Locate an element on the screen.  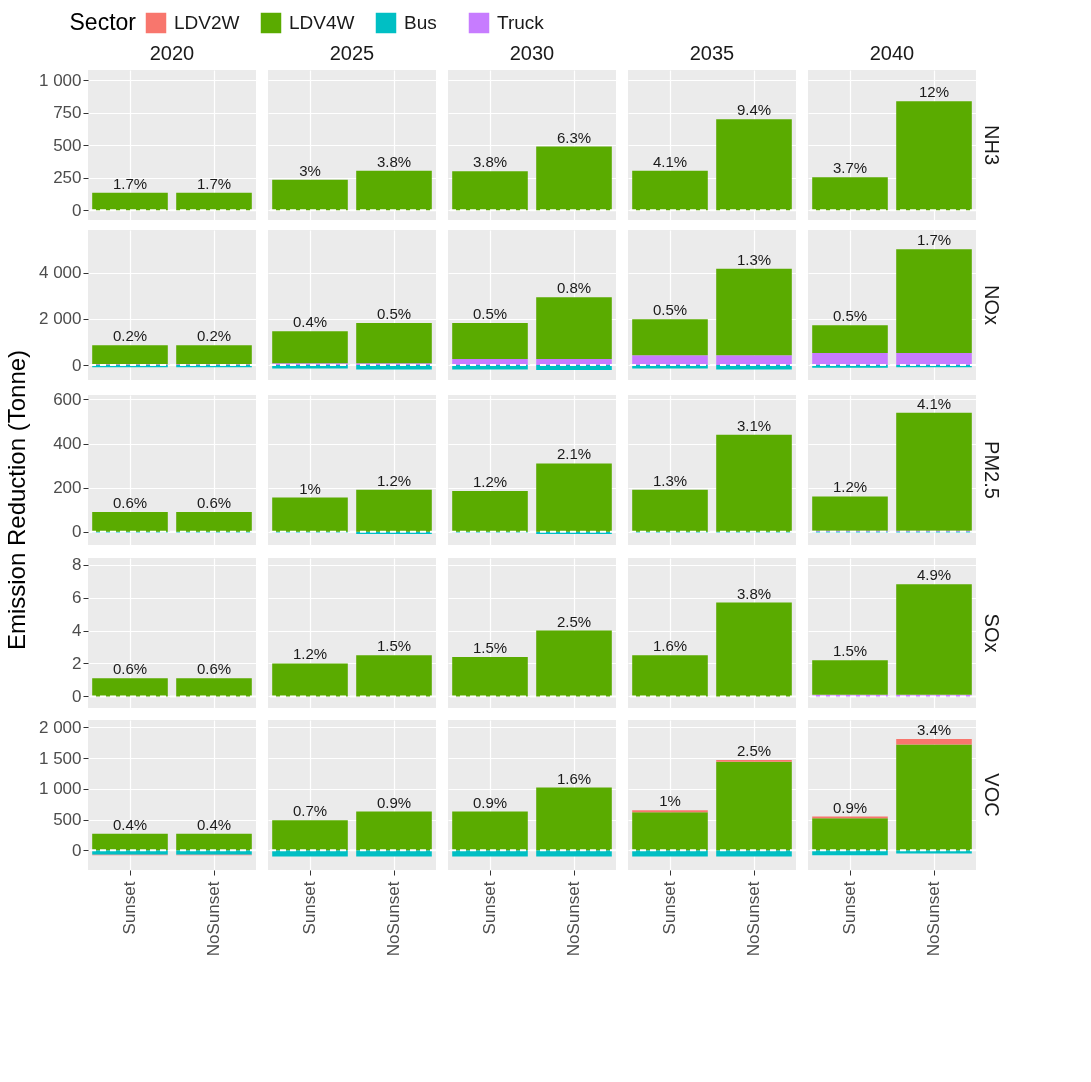
y-axis-title: Emission Reduction (Tonne) is located at coordinates (16, 500).